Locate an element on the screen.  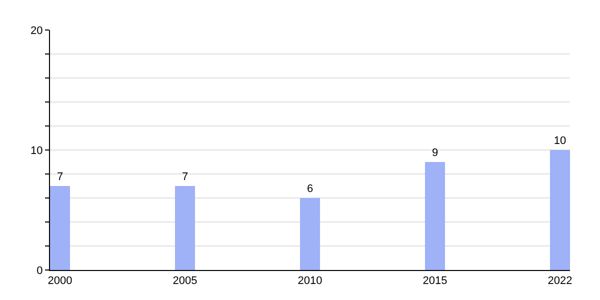
x-tick-label: 2005 is located at coordinates (185, 281).